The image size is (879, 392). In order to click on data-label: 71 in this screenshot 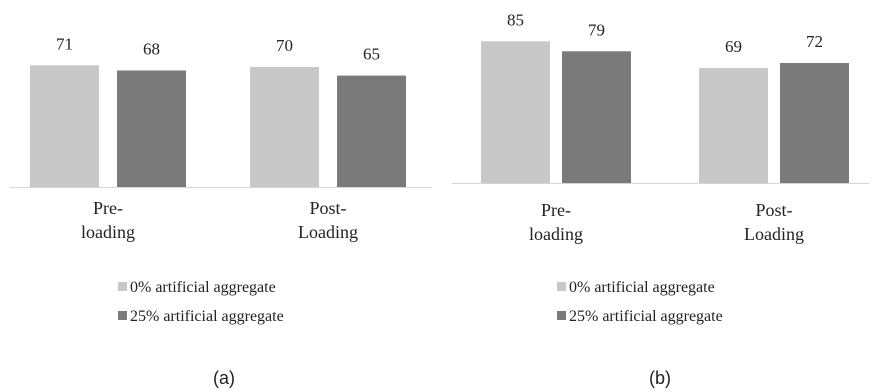, I will do `click(64, 43)`.